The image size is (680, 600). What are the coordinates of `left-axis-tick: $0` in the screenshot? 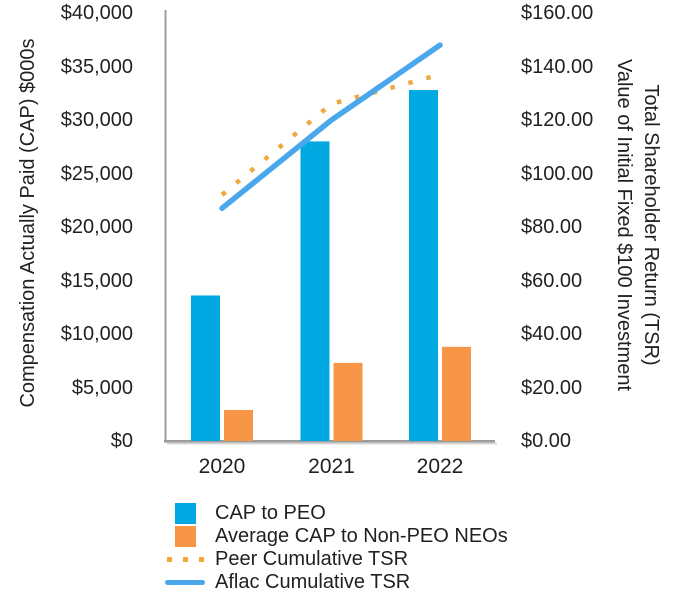 It's located at (121, 441).